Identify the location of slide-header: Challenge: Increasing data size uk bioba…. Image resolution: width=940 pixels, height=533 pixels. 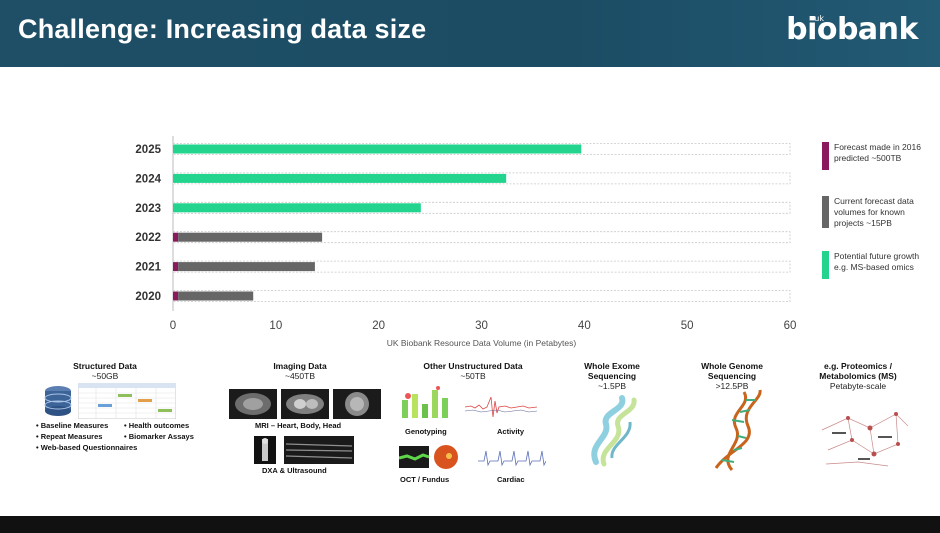
(470, 33).